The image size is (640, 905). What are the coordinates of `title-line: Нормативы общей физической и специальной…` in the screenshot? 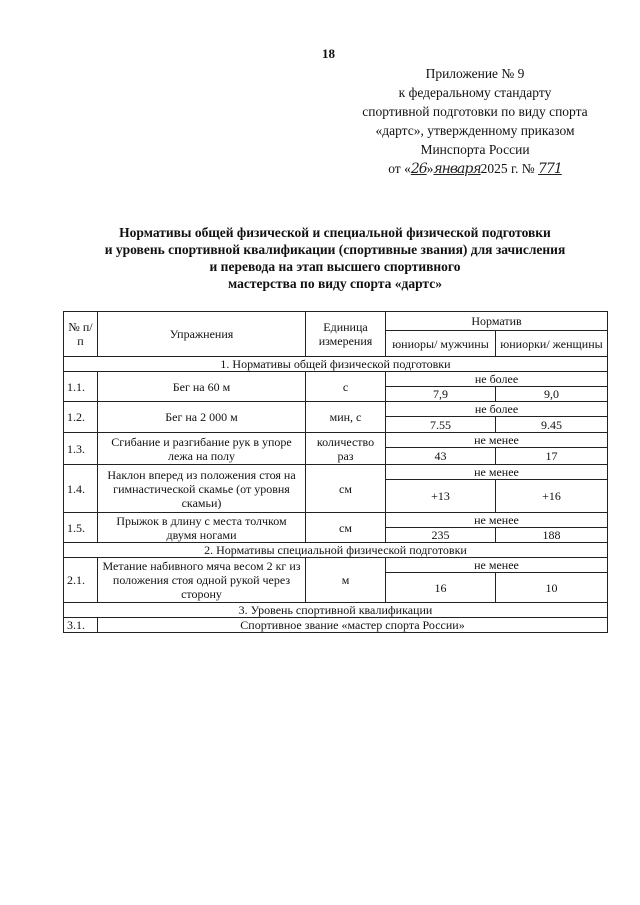 It's located at (335, 232).